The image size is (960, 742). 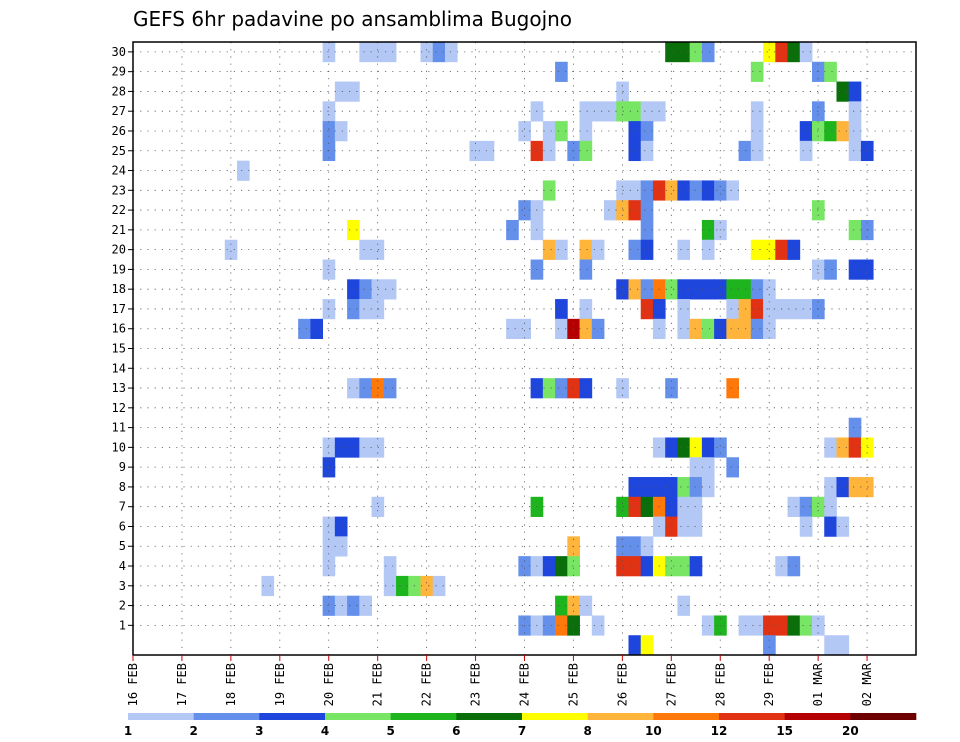 What do you see at coordinates (122, 526) in the screenshot?
I see `y-tick-label: 6` at bounding box center [122, 526].